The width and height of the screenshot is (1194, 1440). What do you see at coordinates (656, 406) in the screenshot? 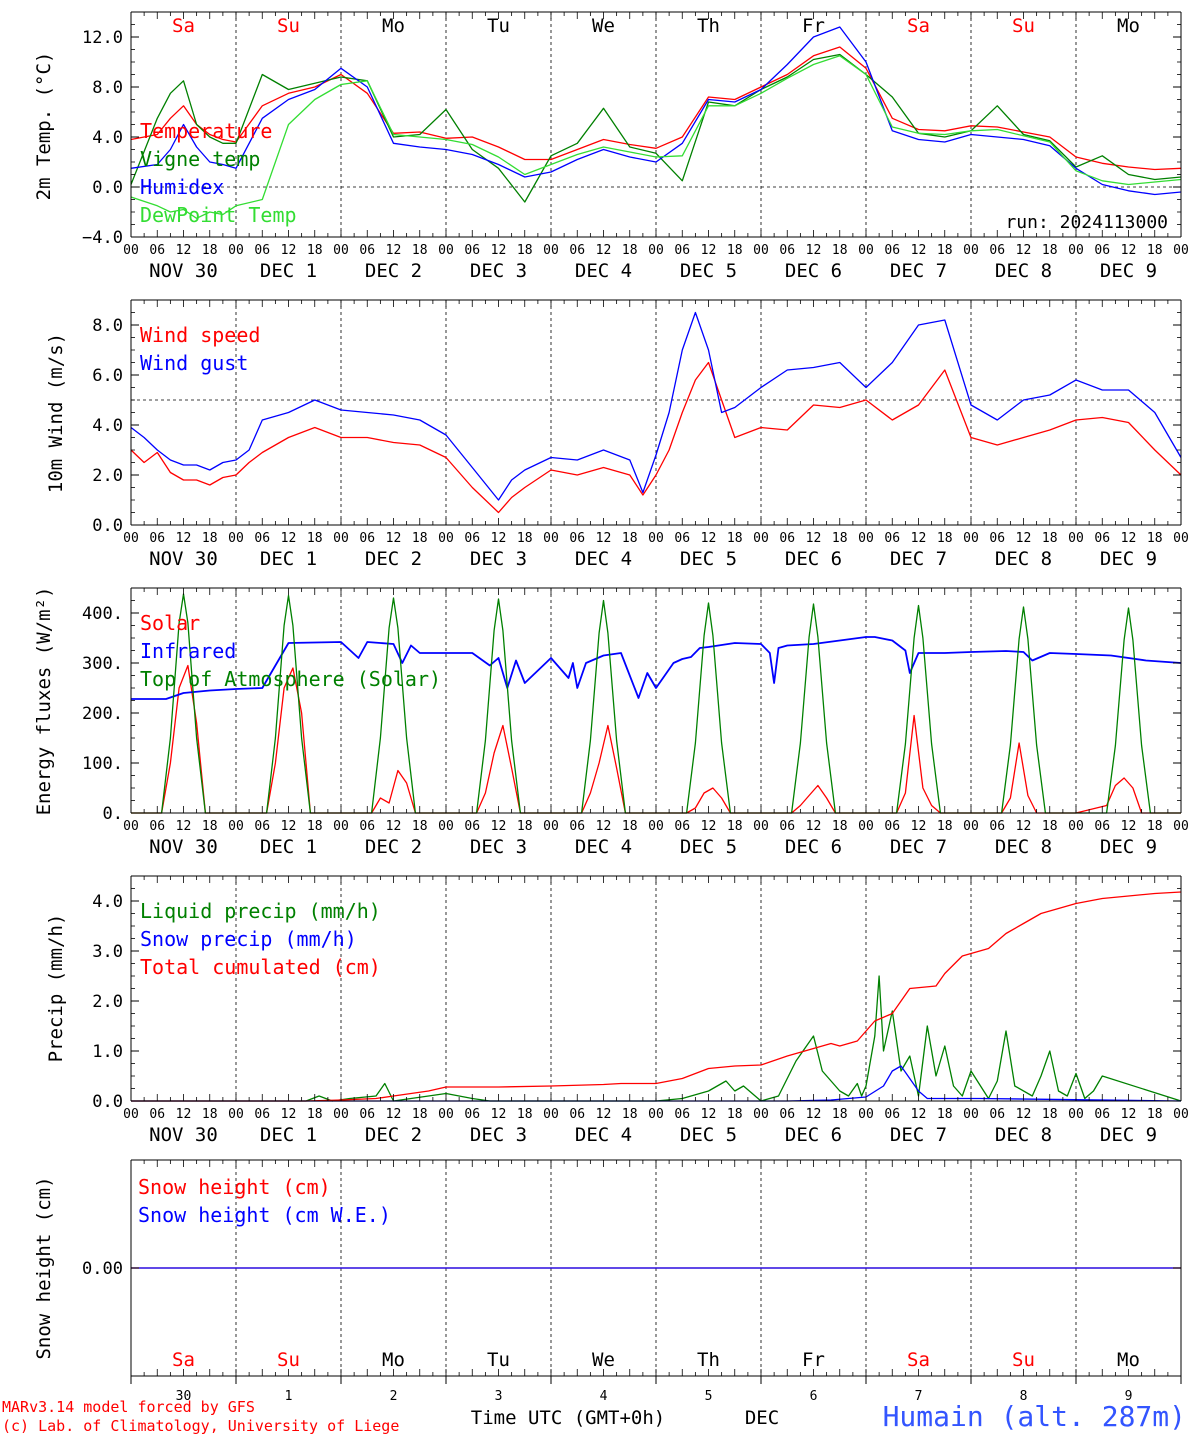
I see `series-line-wind-gust` at bounding box center [656, 406].